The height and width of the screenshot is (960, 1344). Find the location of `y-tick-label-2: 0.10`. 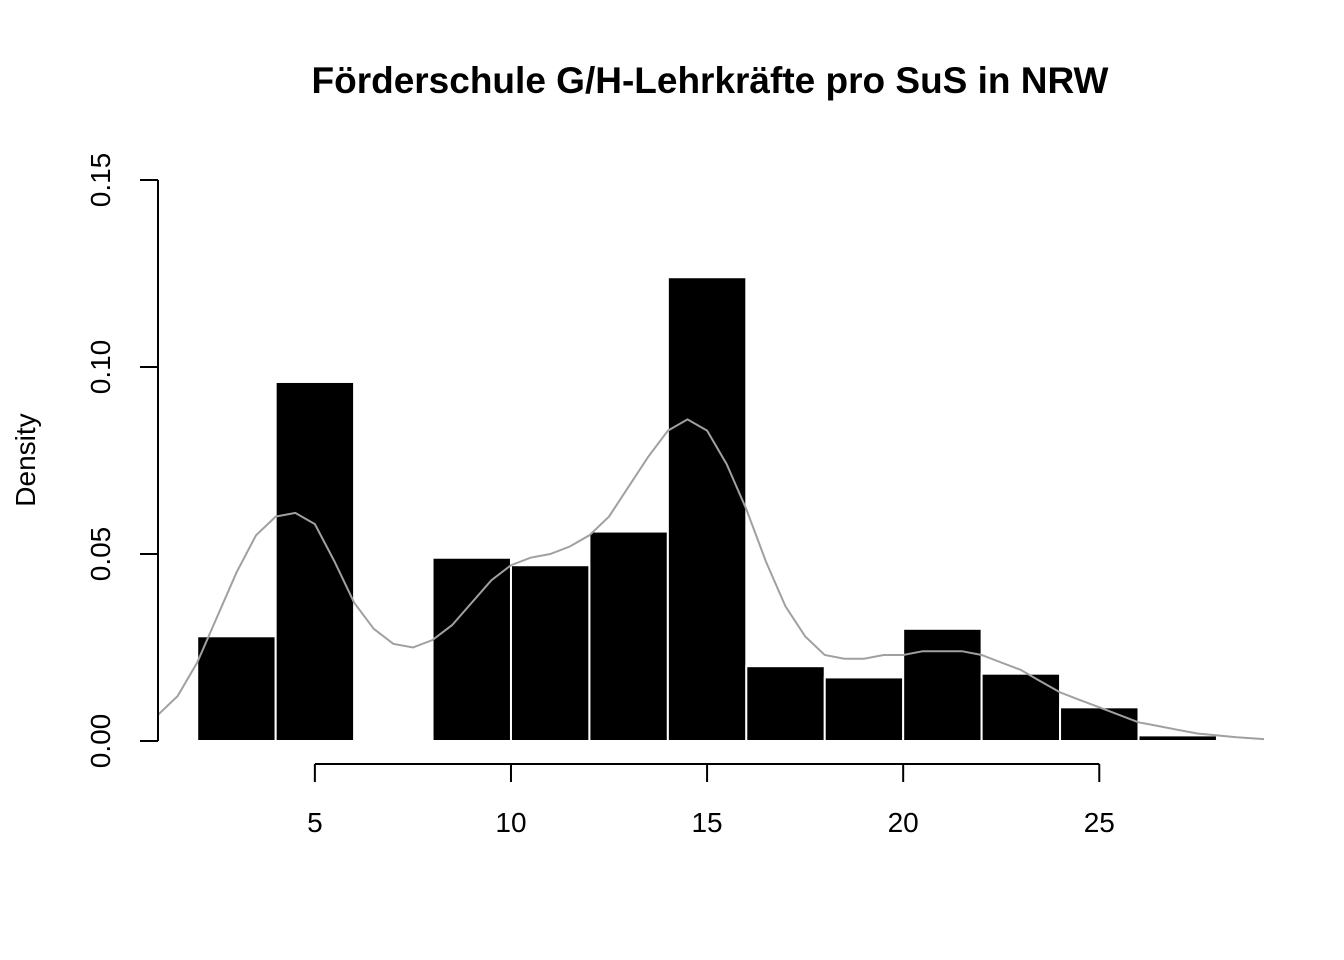

y-tick-label-2: 0.10 is located at coordinates (100, 367).